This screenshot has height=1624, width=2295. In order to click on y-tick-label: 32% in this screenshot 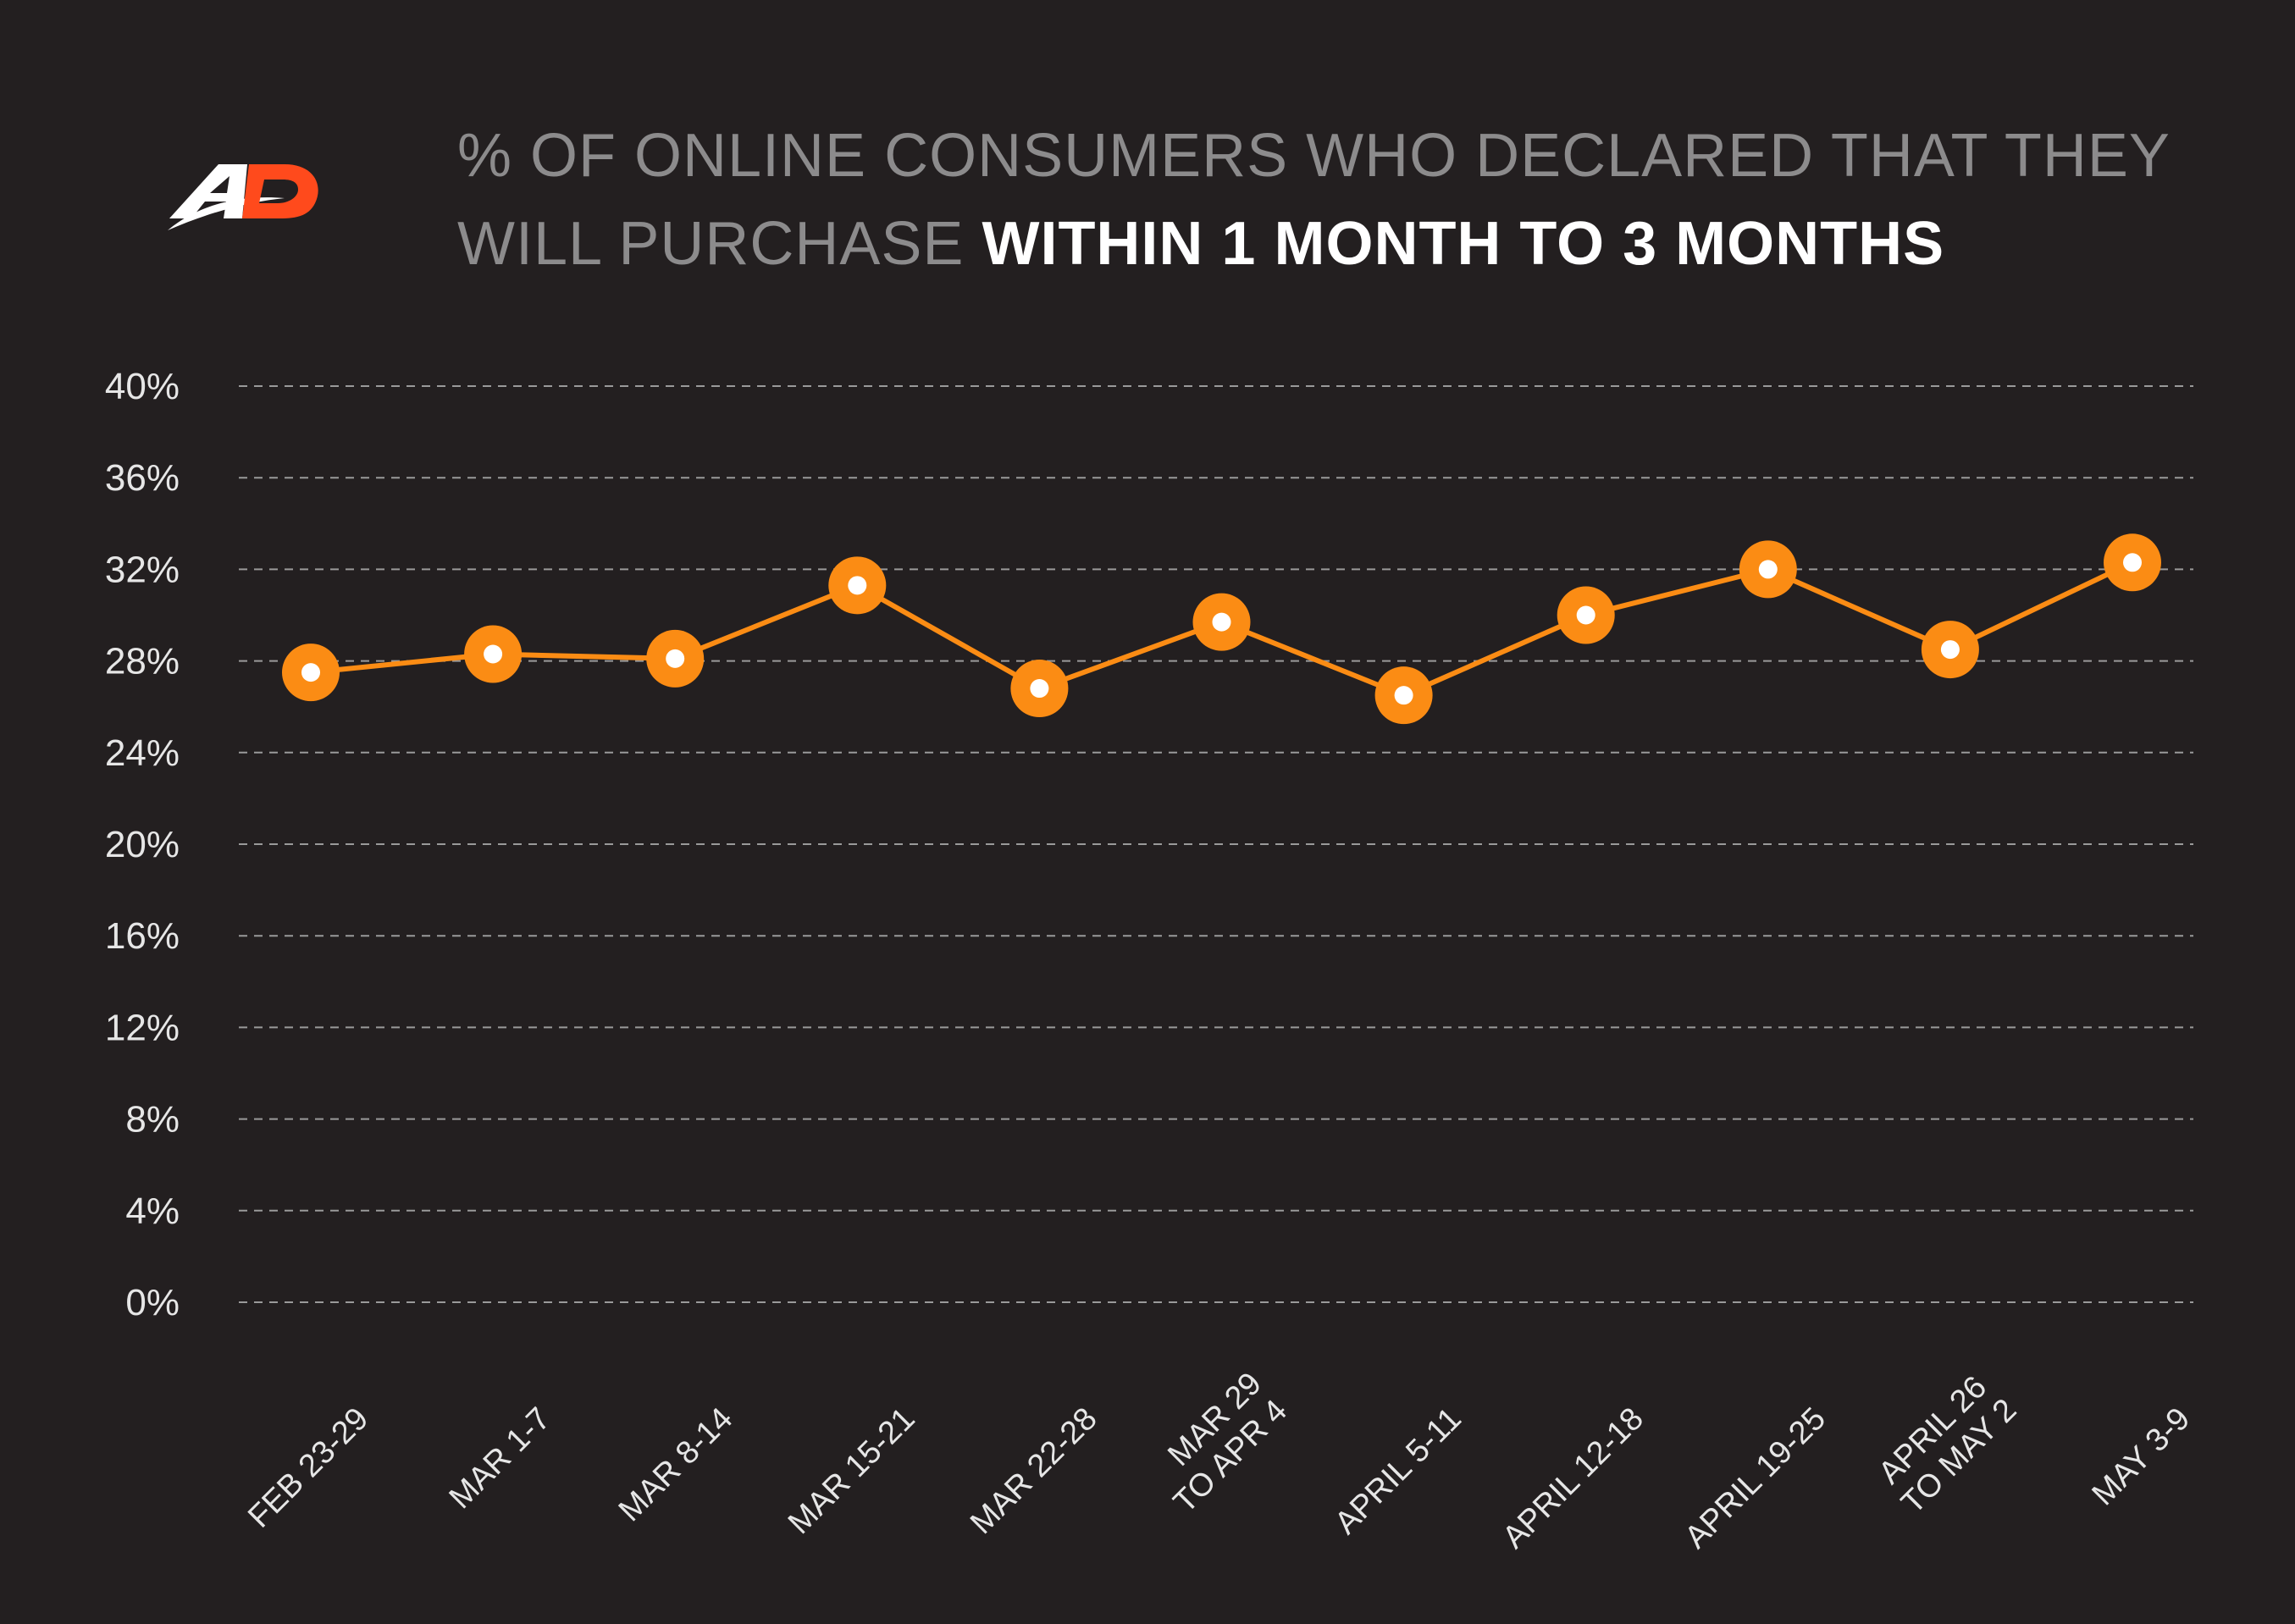, I will do `click(142, 569)`.